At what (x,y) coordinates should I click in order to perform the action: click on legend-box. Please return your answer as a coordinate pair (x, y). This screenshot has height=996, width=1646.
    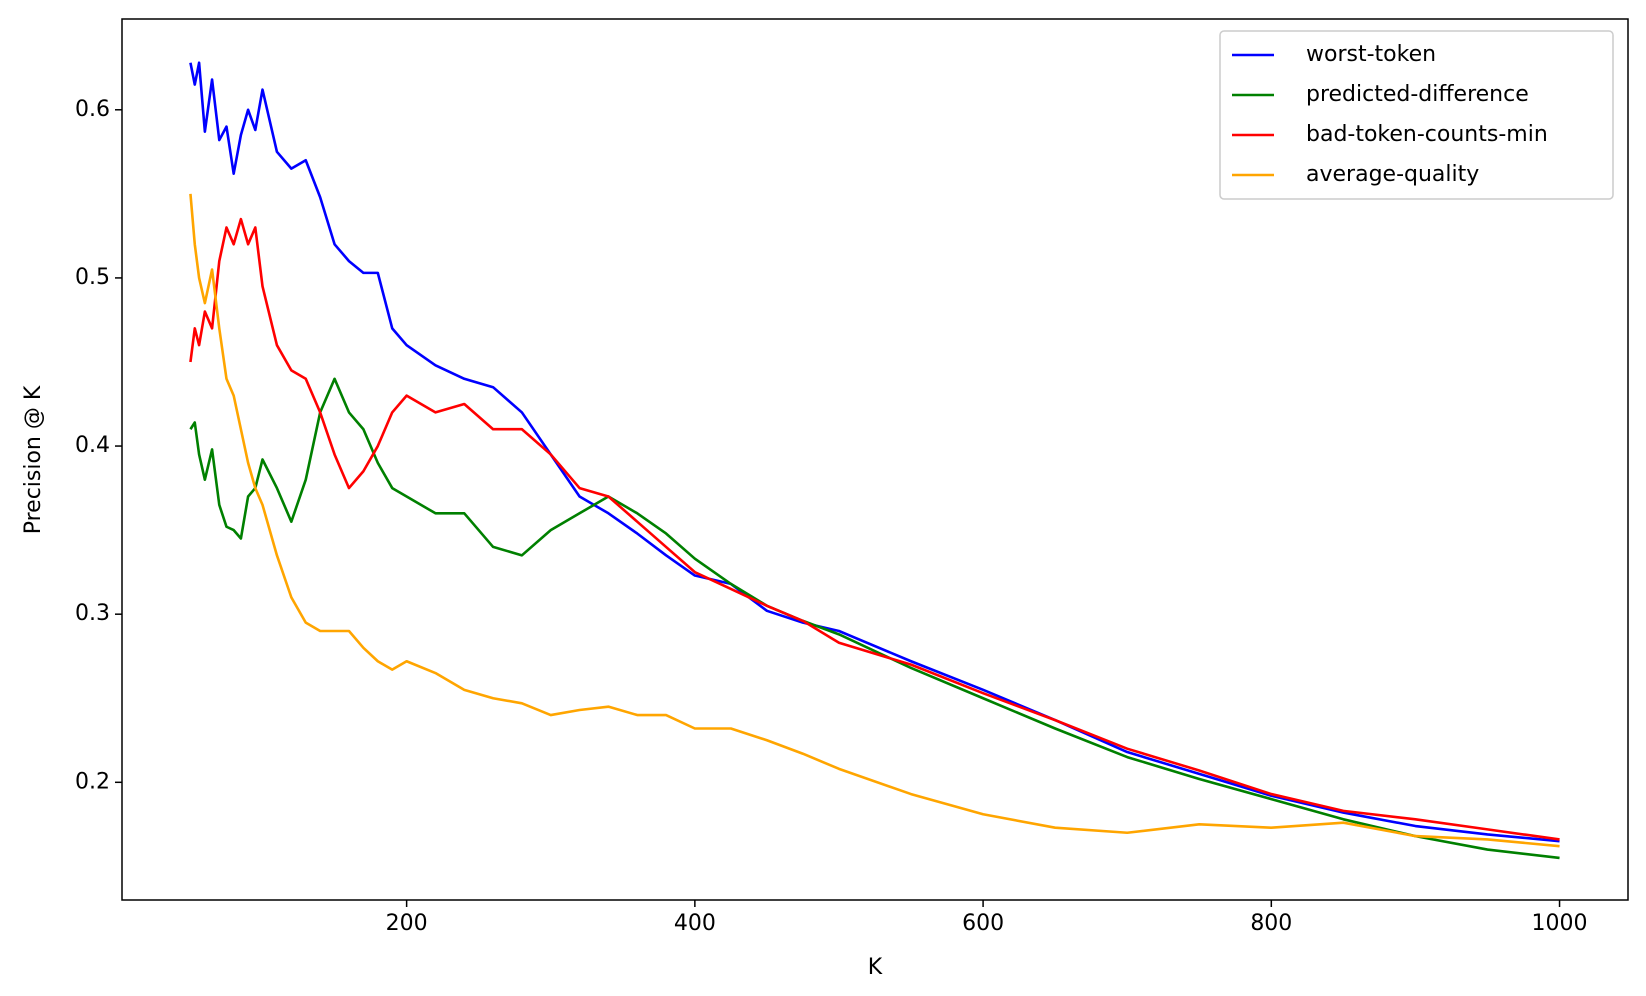
    Looking at the image, I should click on (1416, 115).